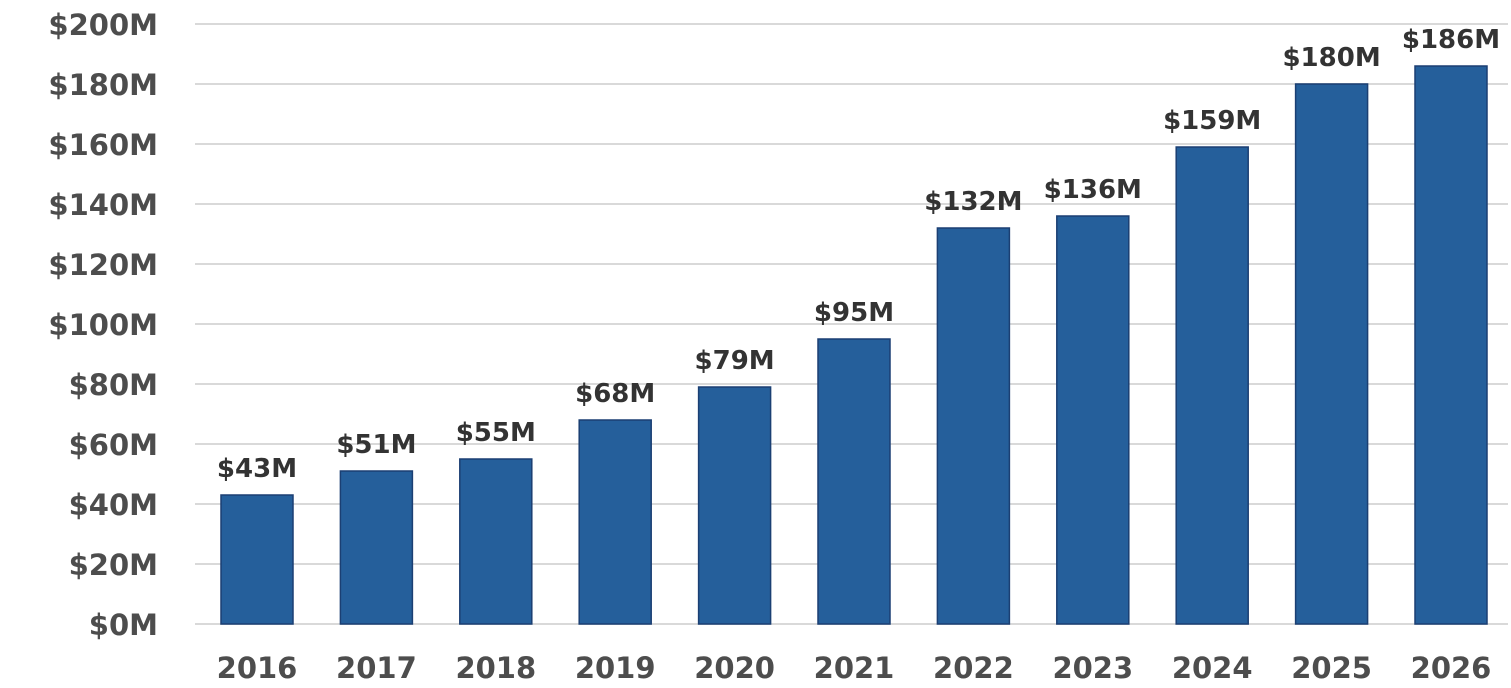 This screenshot has width=1511, height=688. Describe the element at coordinates (113, 445) in the screenshot. I see `y-tick-label: $60M` at that location.